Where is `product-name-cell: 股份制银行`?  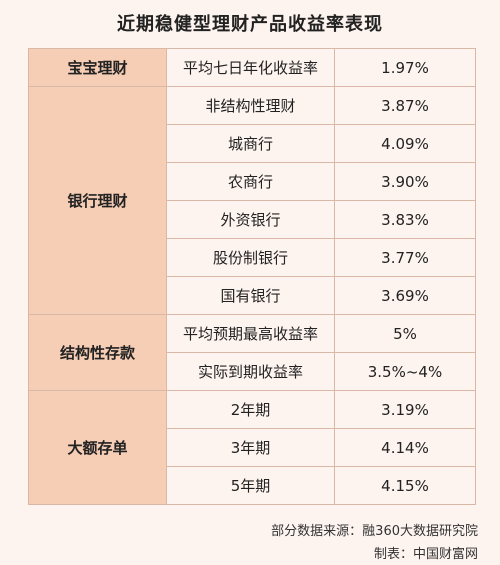
product-name-cell: 股份制银行 is located at coordinates (250, 257).